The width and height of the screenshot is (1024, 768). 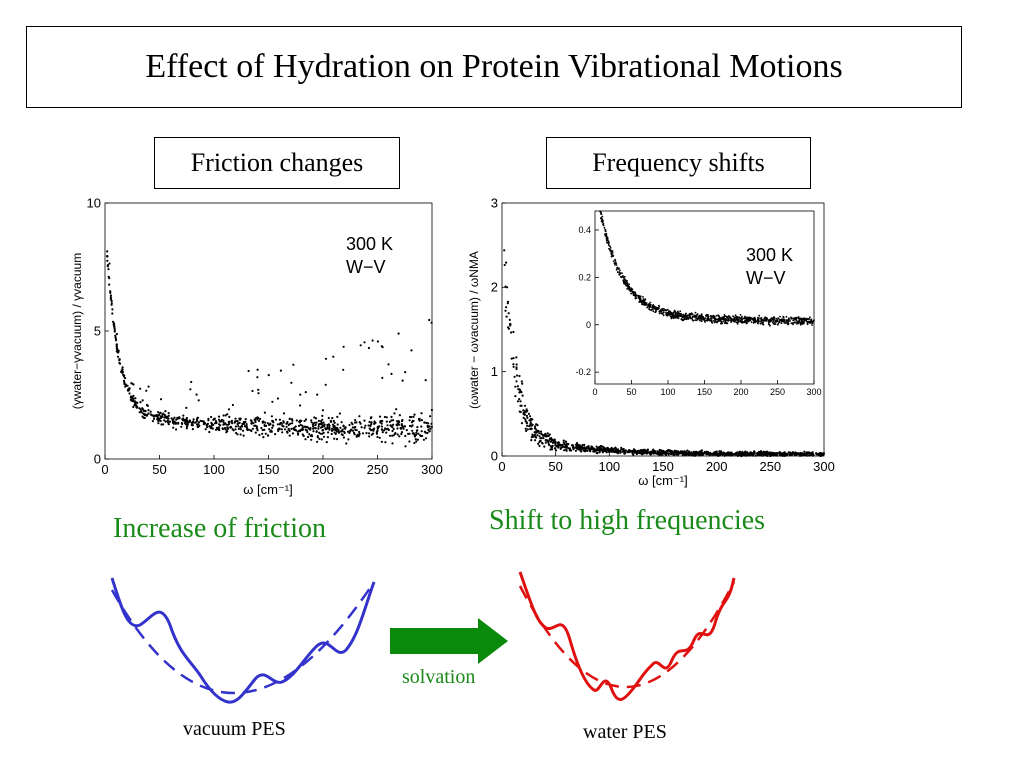 I want to click on friction-annotation-temp: 300 K, so click(x=369, y=244).